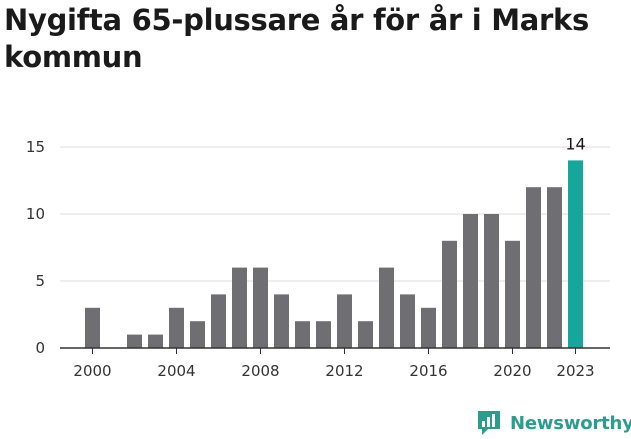 The width and height of the screenshot is (631, 439). What do you see at coordinates (489, 423) in the screenshot?
I see `newsworthy-logo-icon` at bounding box center [489, 423].